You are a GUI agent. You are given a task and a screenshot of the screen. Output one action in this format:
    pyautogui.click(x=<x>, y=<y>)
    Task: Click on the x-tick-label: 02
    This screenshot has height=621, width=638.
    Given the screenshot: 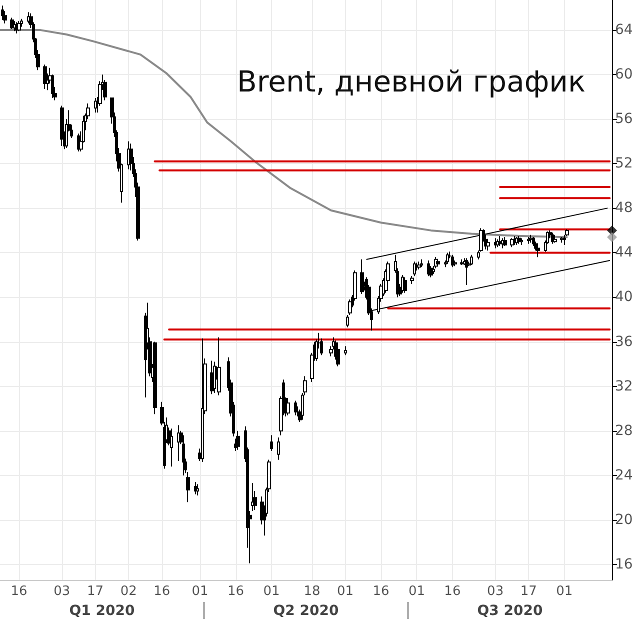 What is the action you would take?
    pyautogui.click(x=128, y=591)
    